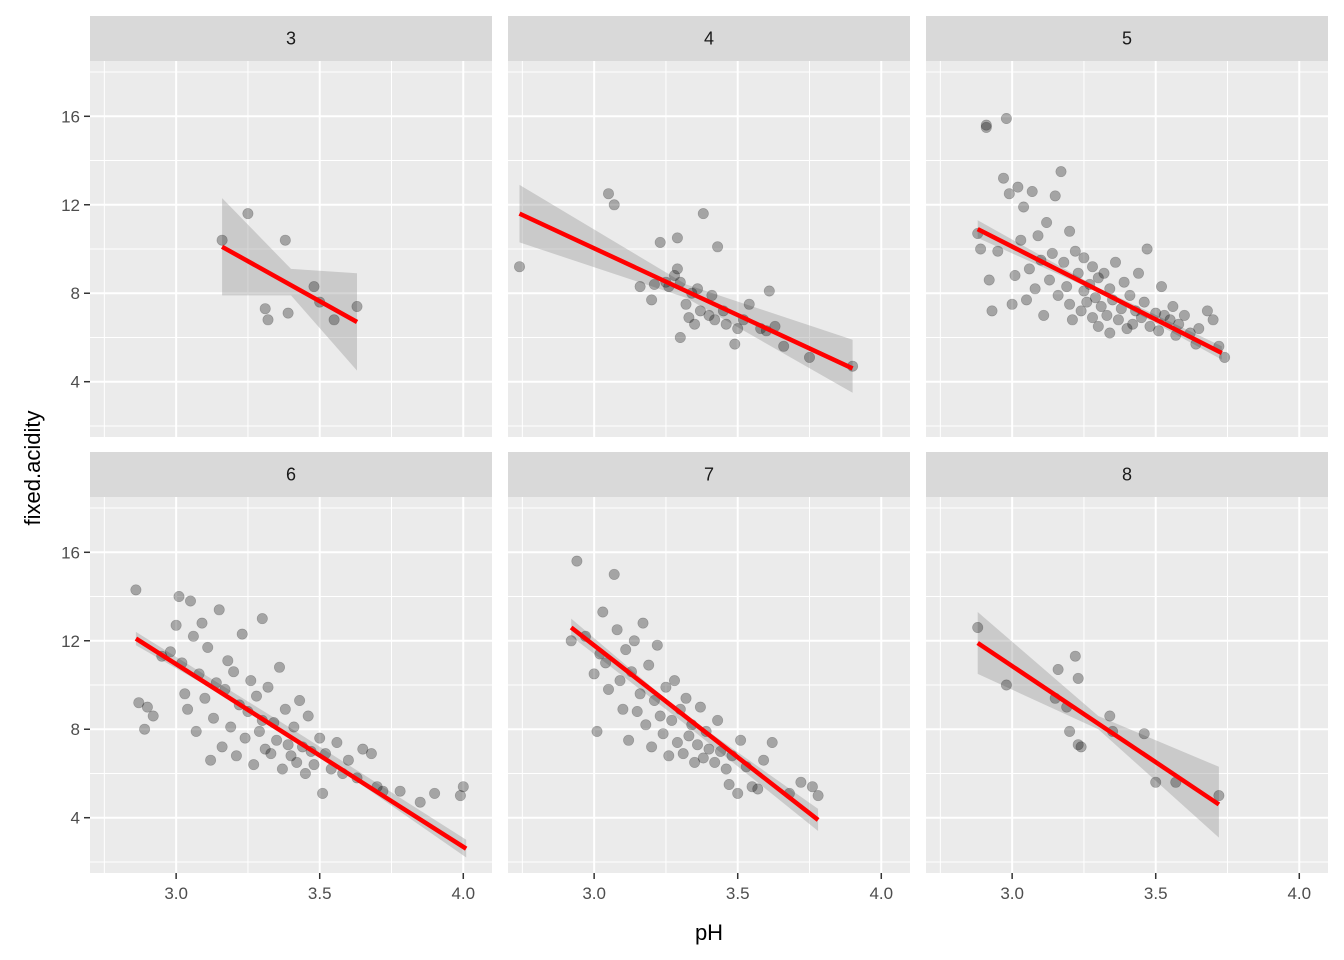 This screenshot has width=1344, height=960. What do you see at coordinates (594, 893) in the screenshot?
I see `x-tick-label: 3.0` at bounding box center [594, 893].